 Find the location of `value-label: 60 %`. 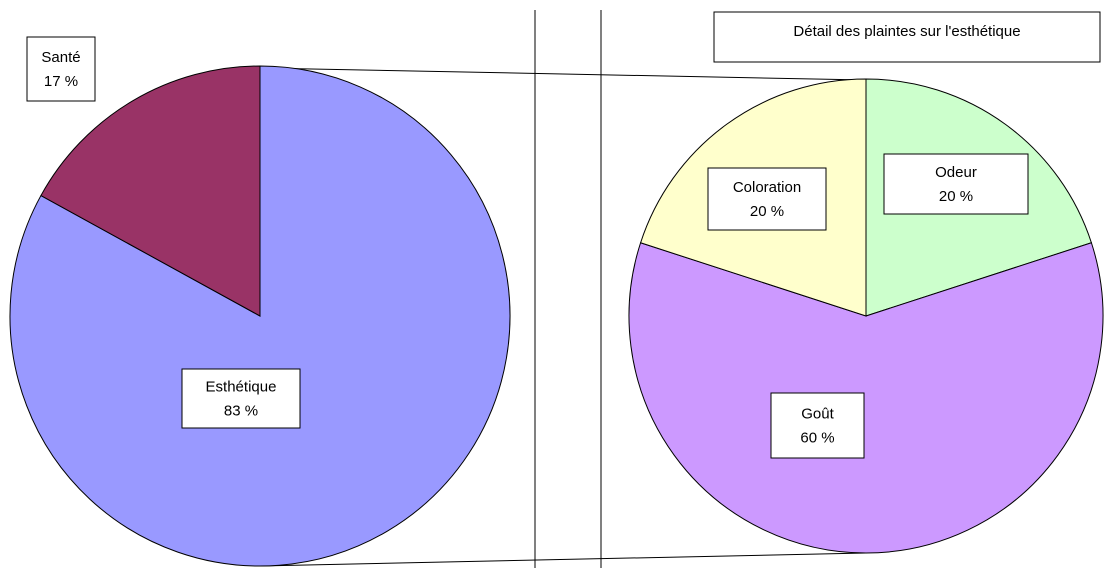

value-label: 60 % is located at coordinates (817, 437).